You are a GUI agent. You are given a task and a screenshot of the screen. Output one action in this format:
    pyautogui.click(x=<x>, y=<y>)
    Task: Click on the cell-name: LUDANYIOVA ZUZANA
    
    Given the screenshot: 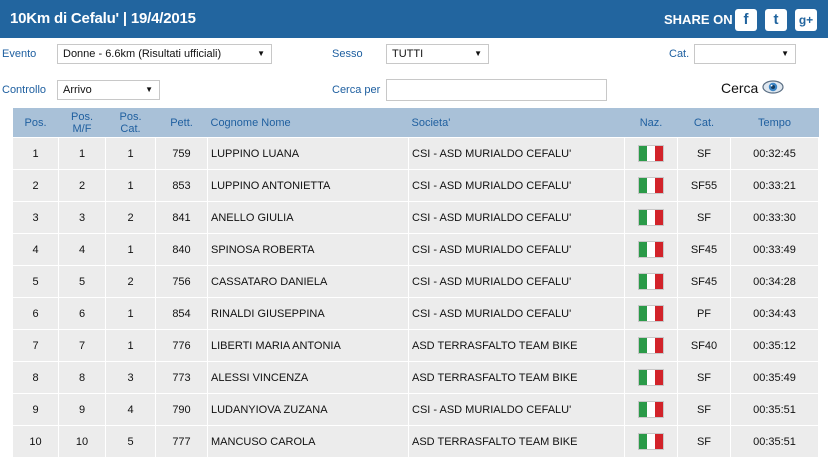 What is the action you would take?
    pyautogui.click(x=308, y=409)
    